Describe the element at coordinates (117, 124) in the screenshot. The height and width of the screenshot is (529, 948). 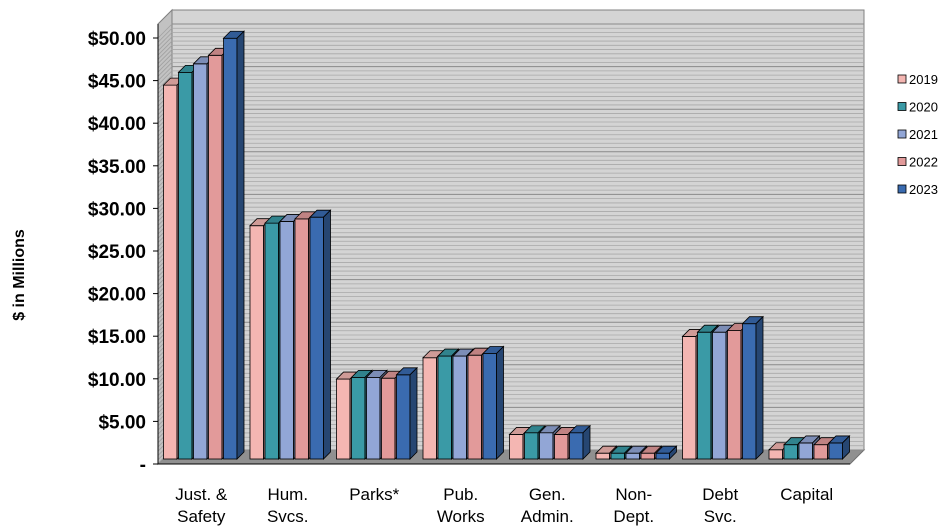
I see `y-tick-label: $40.00` at that location.